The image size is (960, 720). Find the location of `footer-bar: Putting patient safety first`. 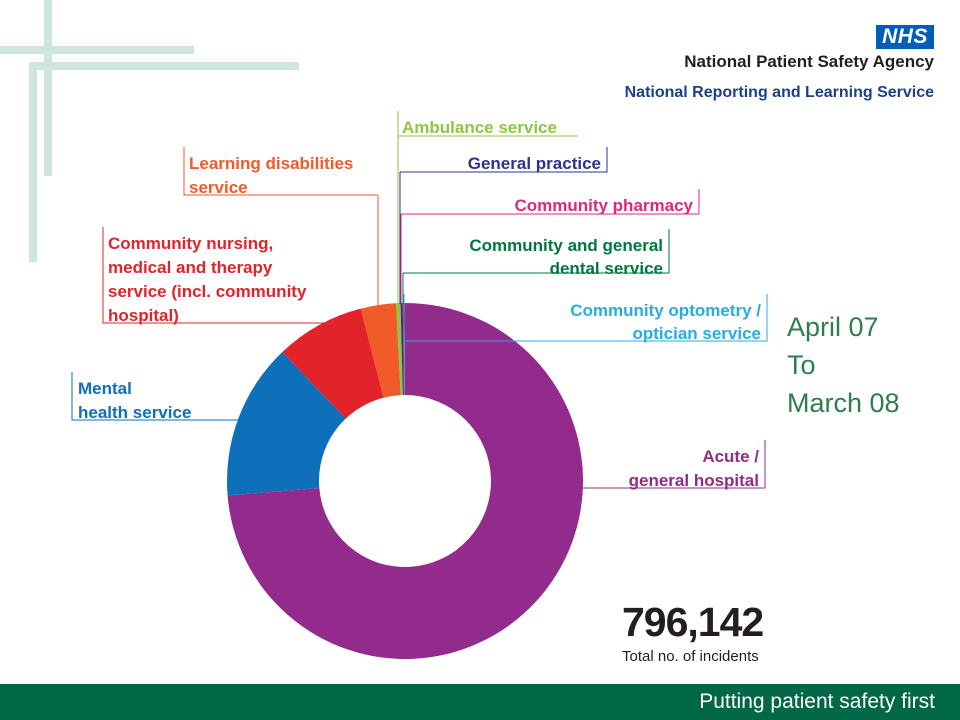

footer-bar: Putting patient safety first is located at coordinates (480, 702).